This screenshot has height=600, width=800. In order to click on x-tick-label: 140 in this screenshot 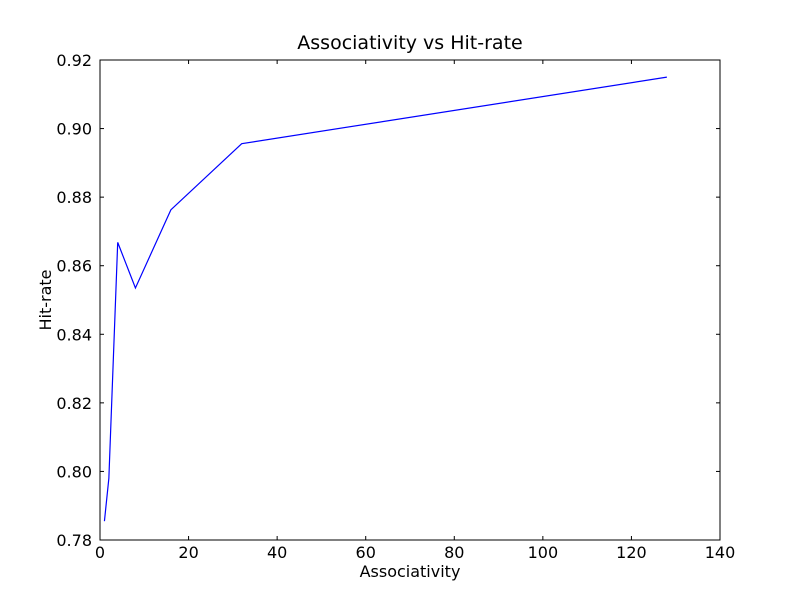, I will do `click(720, 552)`.